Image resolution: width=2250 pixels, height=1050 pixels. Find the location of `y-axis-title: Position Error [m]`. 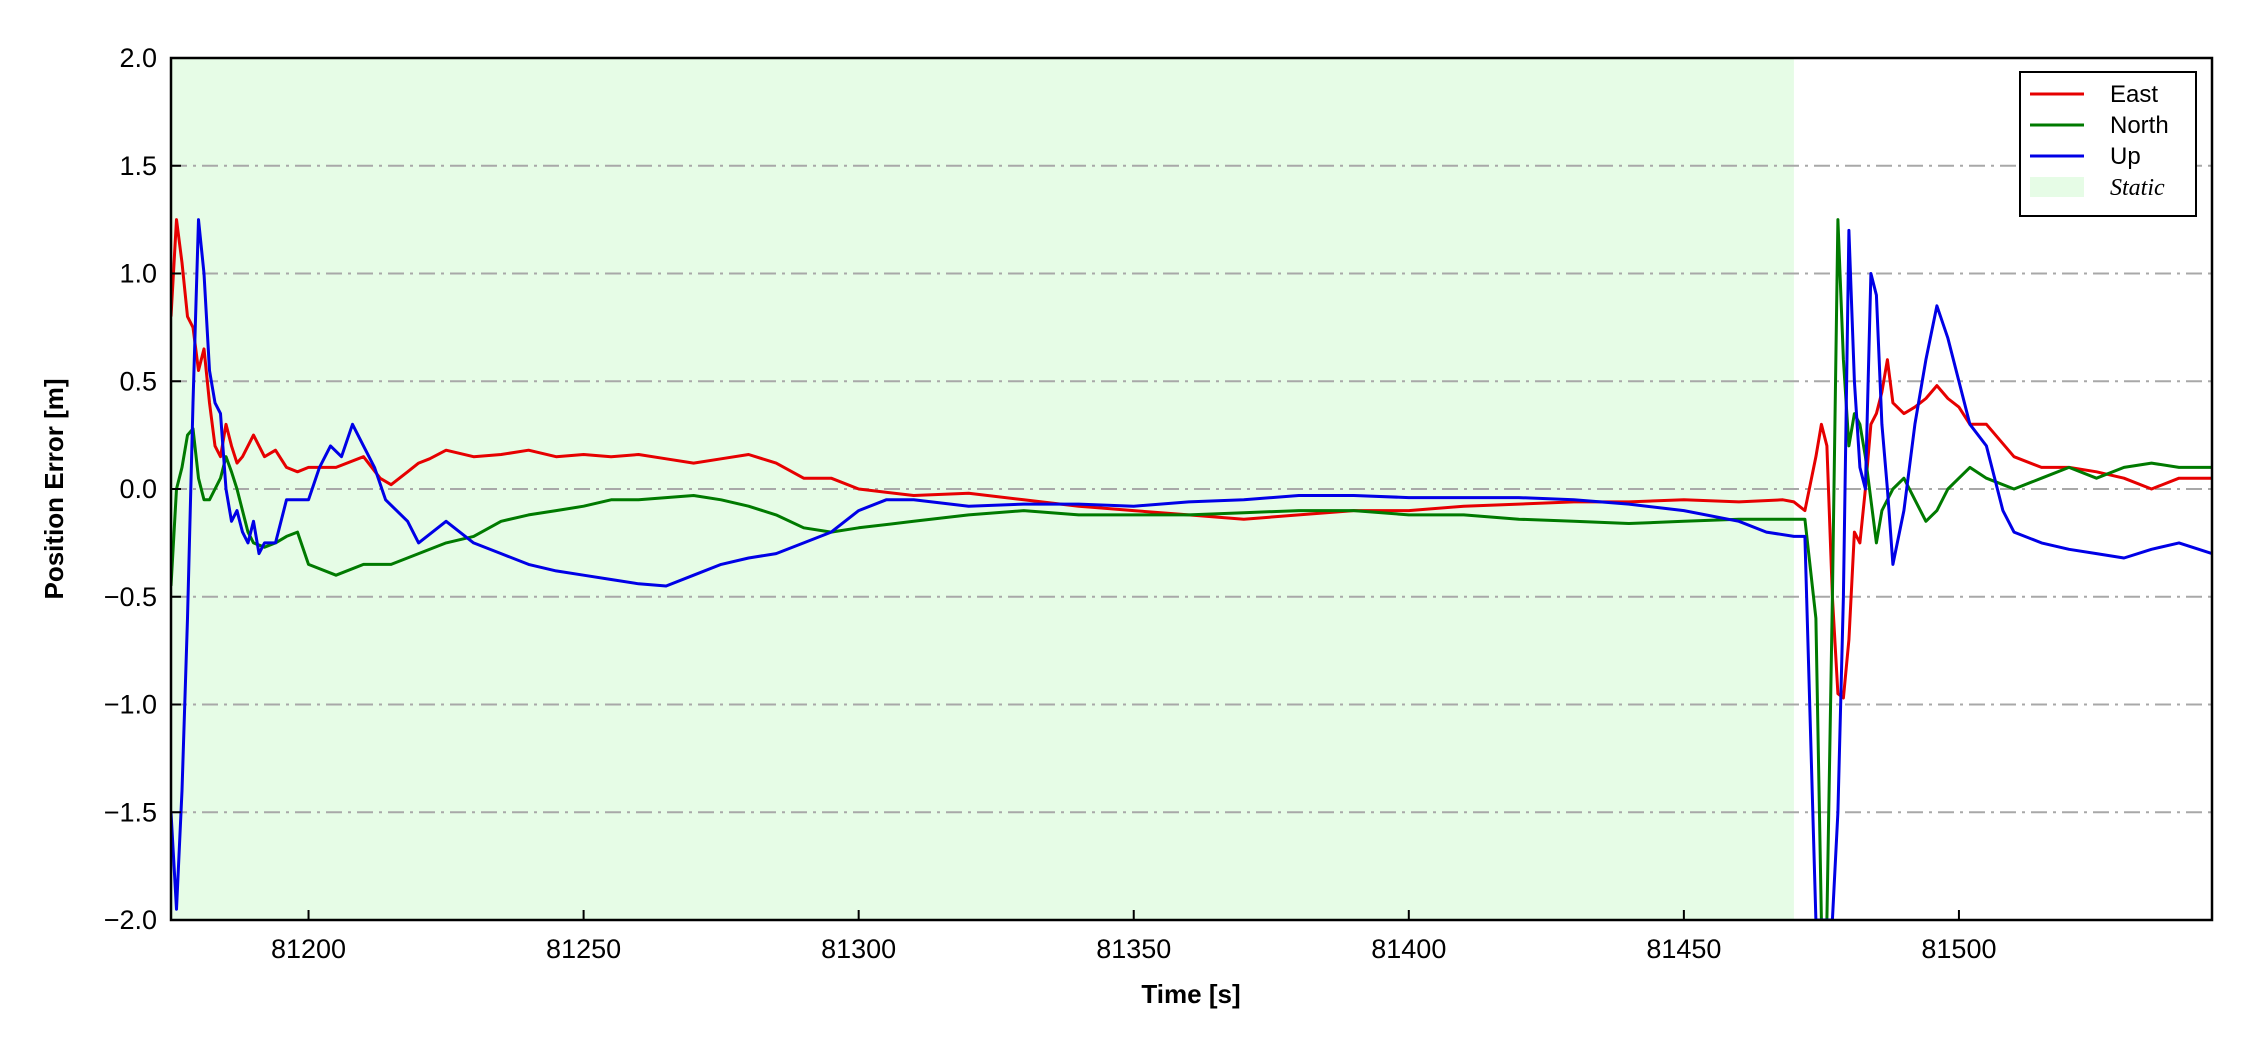

y-axis-title: Position Error [m] is located at coordinates (54, 488).